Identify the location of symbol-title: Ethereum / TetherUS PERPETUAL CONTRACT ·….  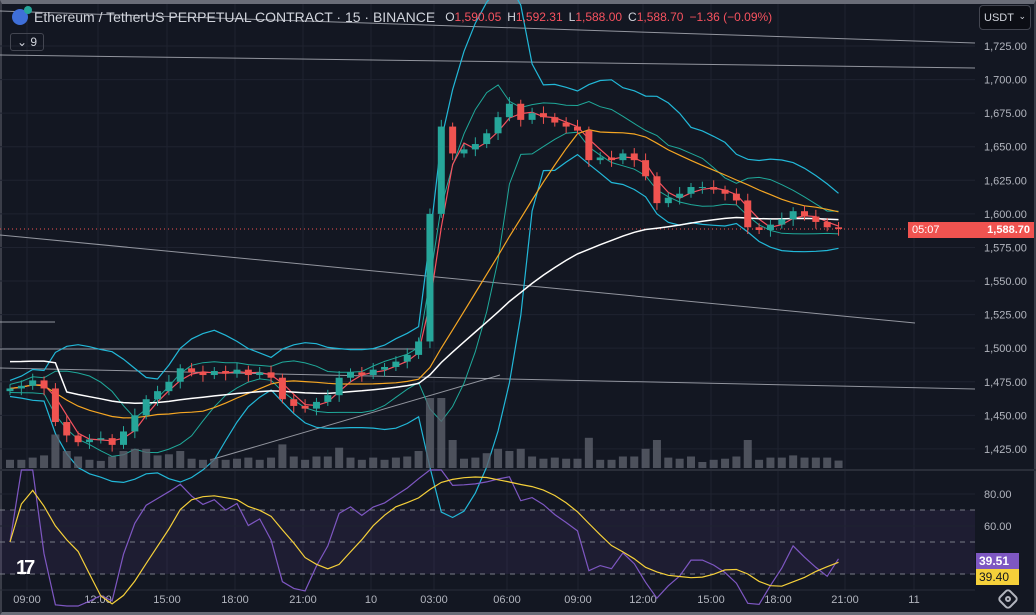
(235, 17).